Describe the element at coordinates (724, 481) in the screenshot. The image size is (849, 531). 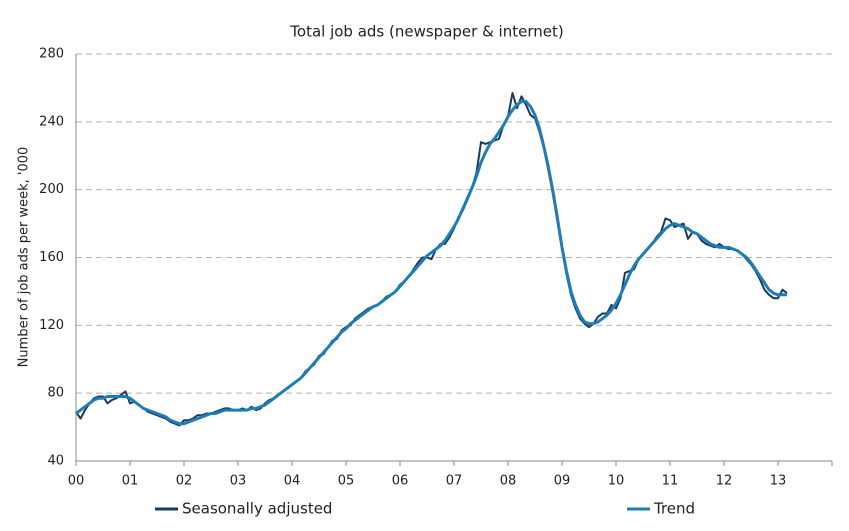
I see `x-tick-label: 12` at that location.